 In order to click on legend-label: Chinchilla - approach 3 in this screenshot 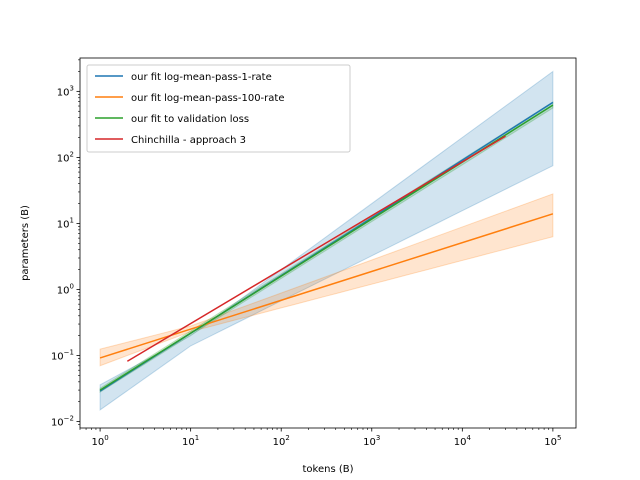, I will do `click(188, 140)`.